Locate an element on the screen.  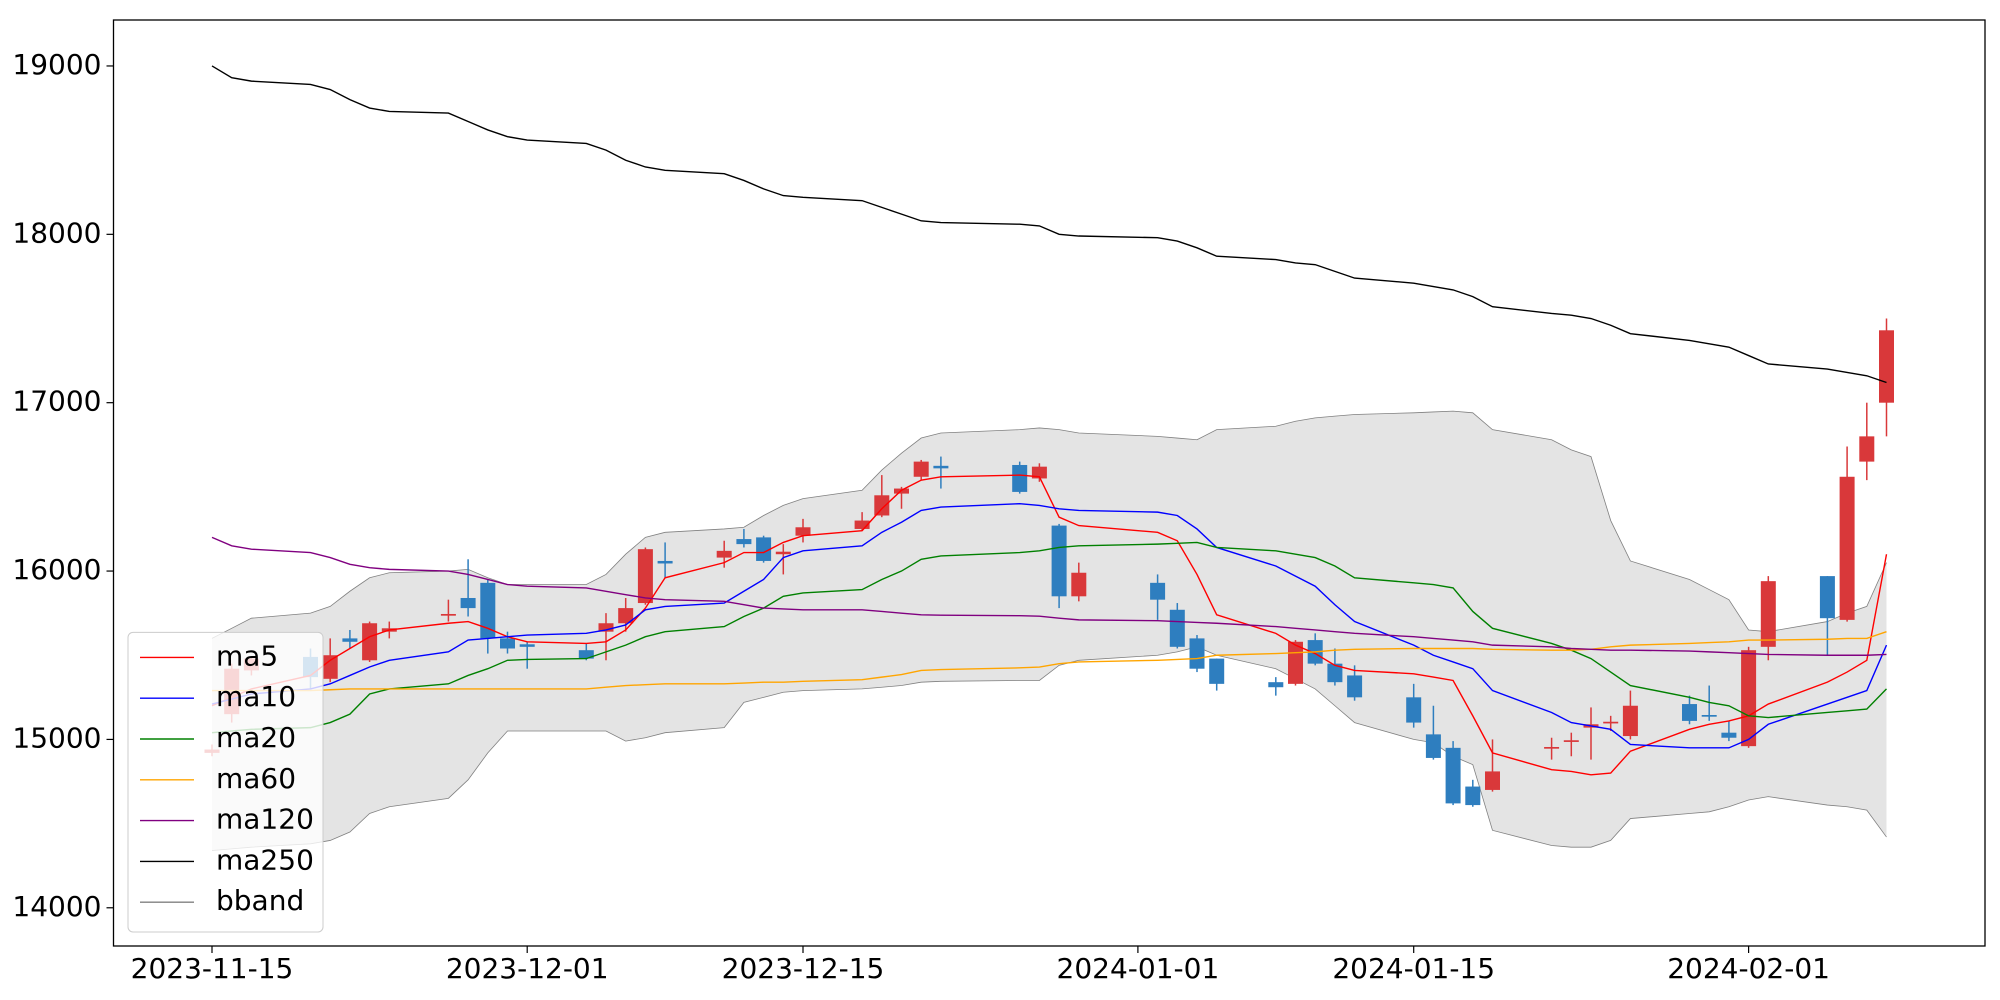
legend-label: ma20 is located at coordinates (256, 737).